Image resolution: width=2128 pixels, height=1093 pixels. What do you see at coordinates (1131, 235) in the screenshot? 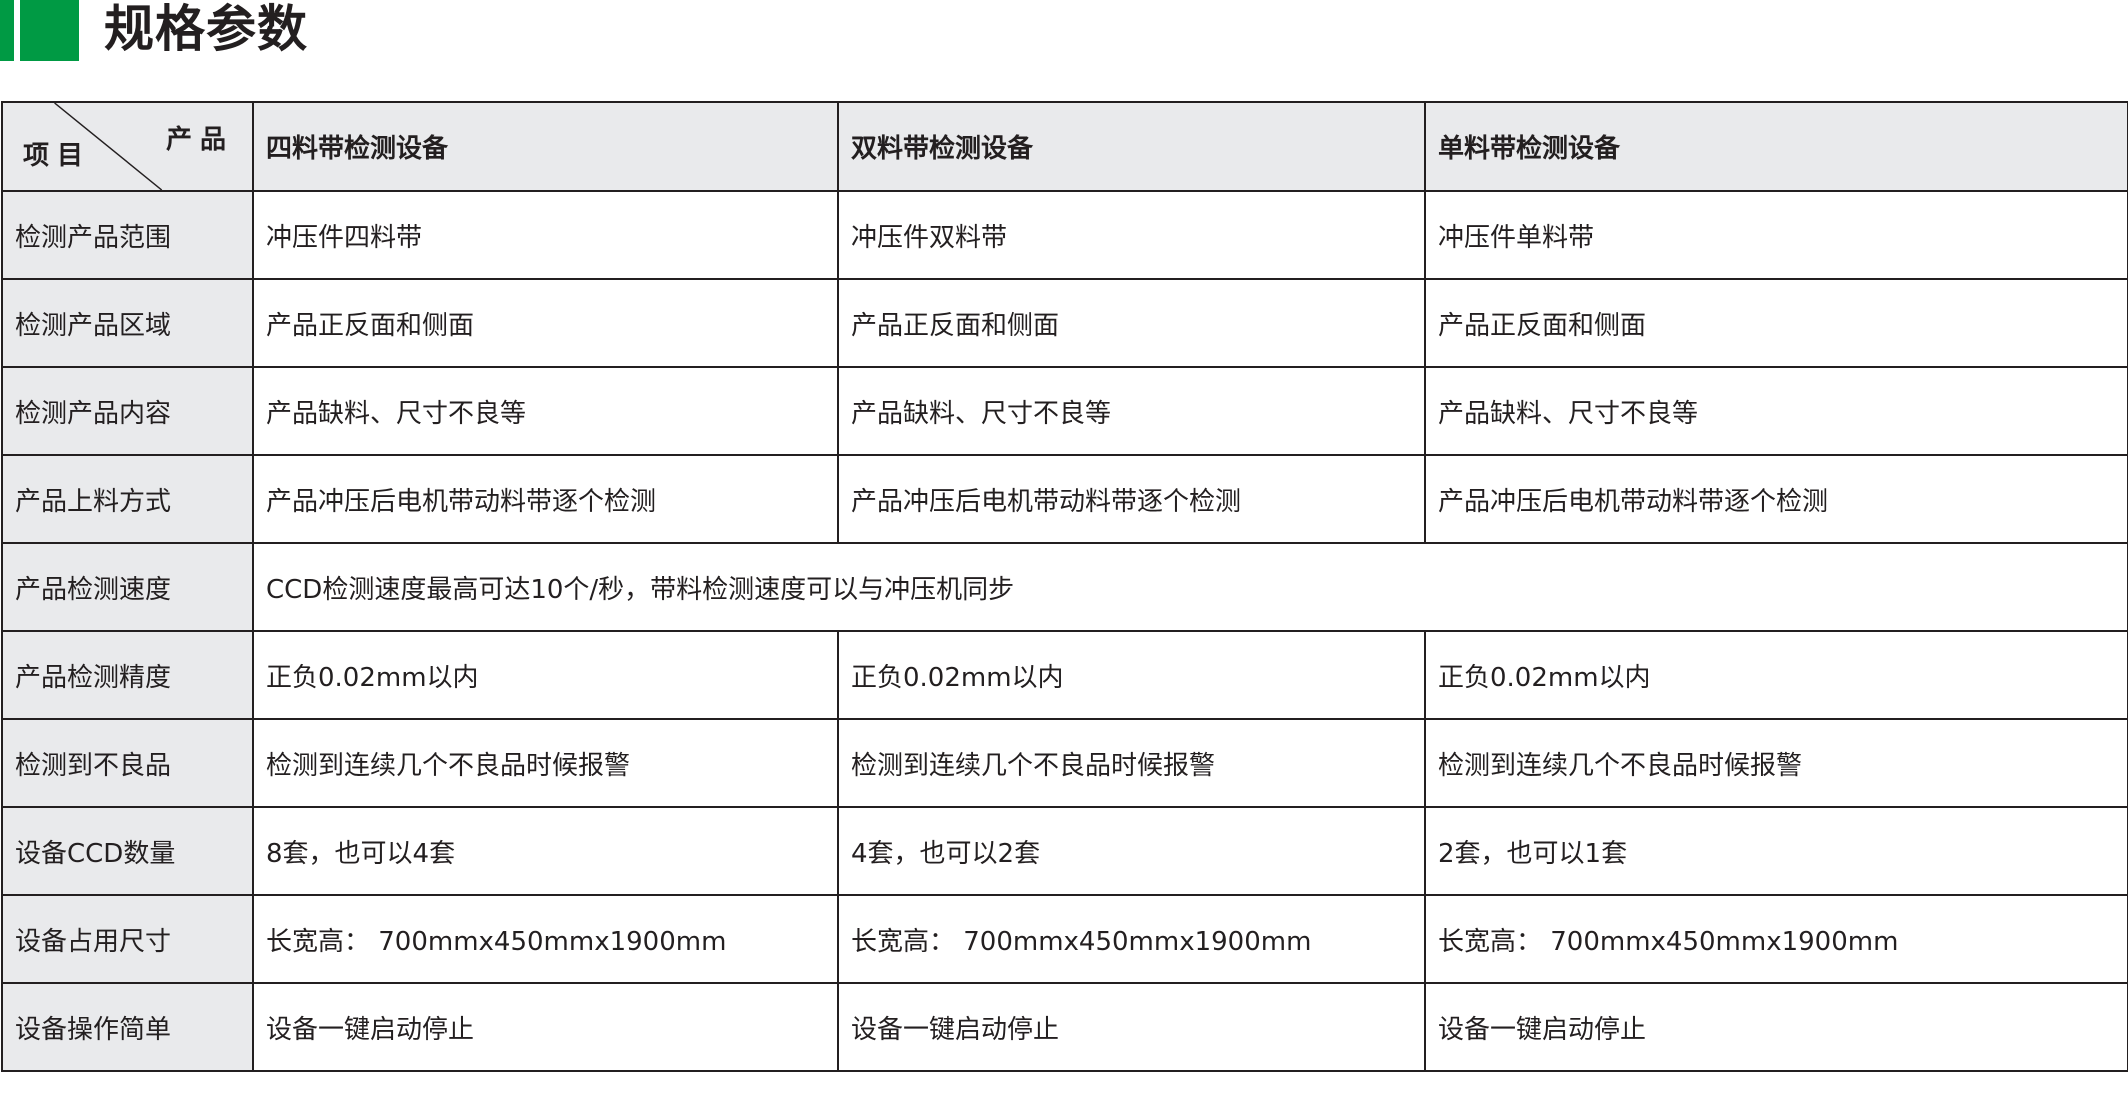
I see `table-cell: 冲压件双料带` at bounding box center [1131, 235].